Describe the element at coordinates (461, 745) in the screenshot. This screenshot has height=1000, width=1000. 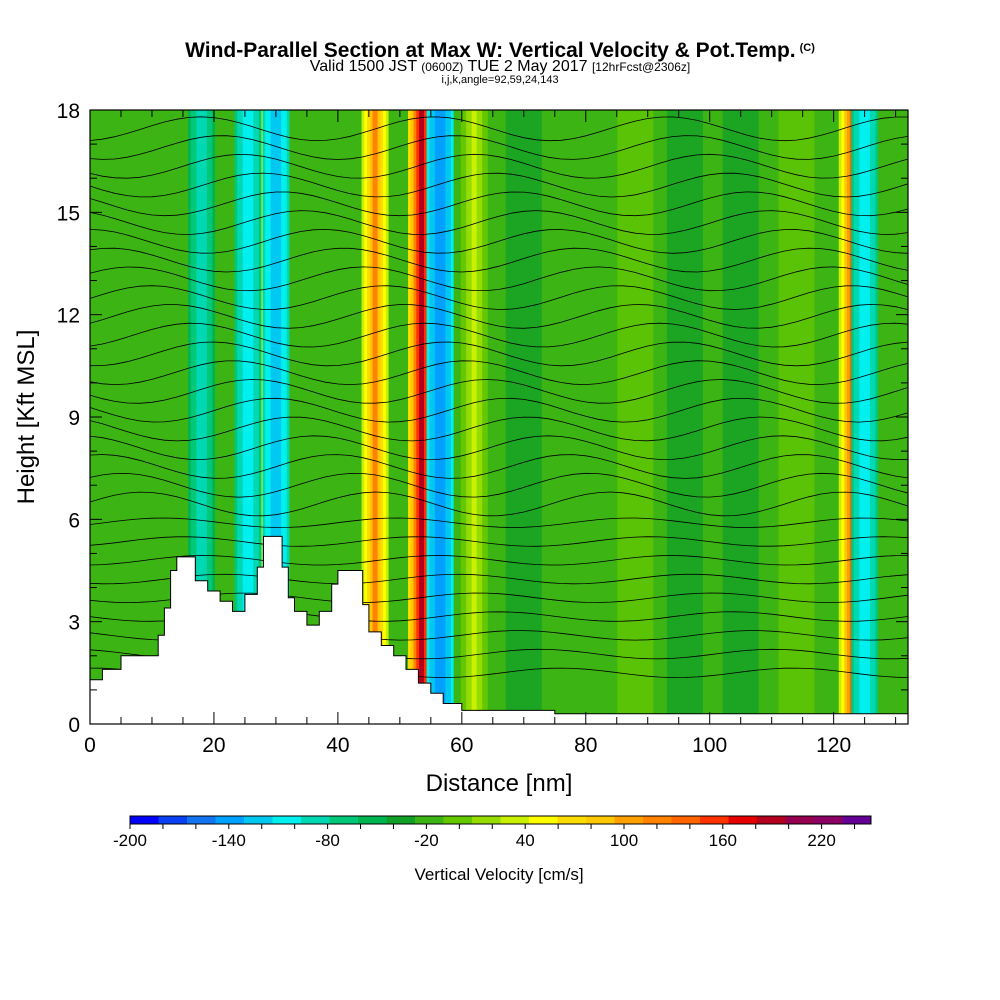
I see `x-tick-label: 60` at that location.